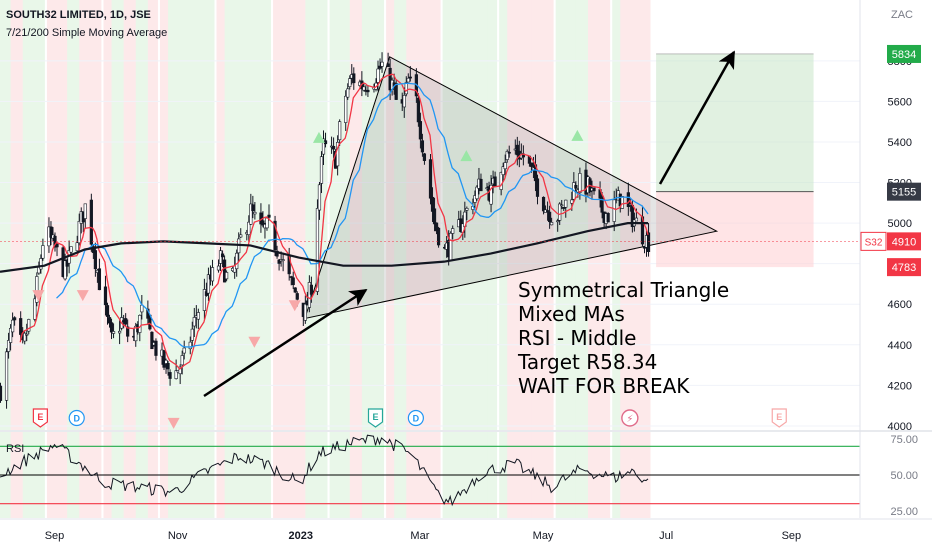  Describe the element at coordinates (55, 536) in the screenshot. I see `time-tick-label: Sep` at that location.